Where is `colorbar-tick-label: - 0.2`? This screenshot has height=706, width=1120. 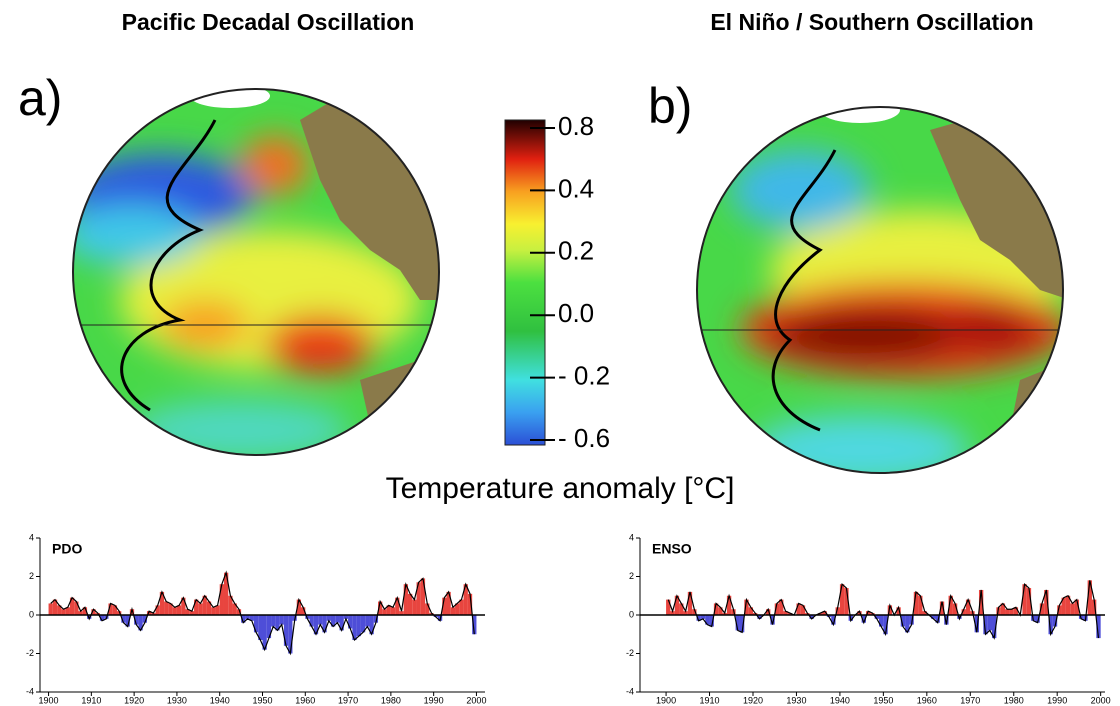 colorbar-tick-label: - 0.2 is located at coordinates (584, 375).